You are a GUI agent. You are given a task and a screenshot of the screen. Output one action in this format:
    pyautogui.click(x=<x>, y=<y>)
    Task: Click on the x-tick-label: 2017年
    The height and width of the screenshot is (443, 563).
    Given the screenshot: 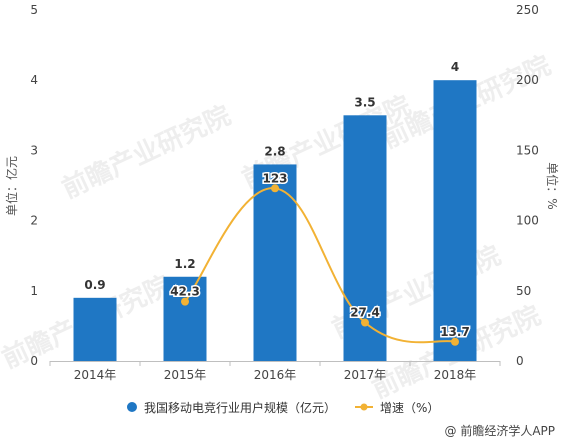 What is the action you would take?
    pyautogui.click(x=365, y=375)
    